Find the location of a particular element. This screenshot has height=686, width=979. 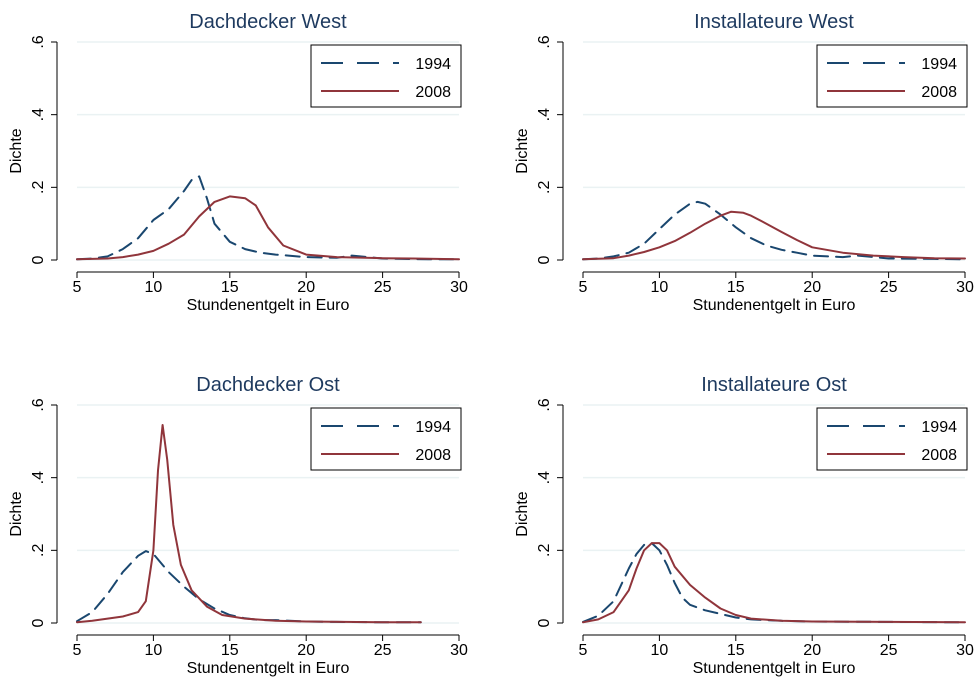

chart-title: Installateure West is located at coordinates (774, 22).